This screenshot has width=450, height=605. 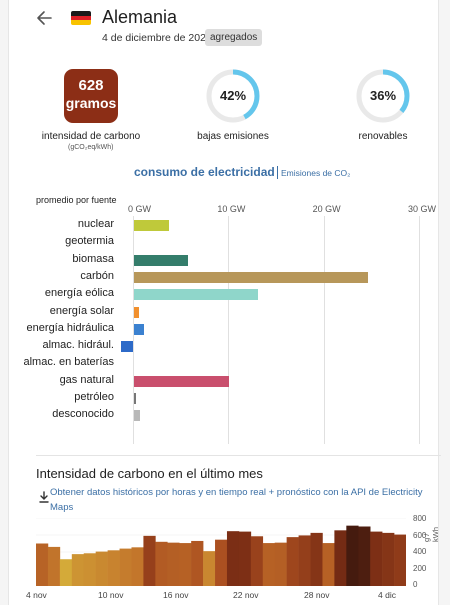 I want to click on renewables-value: 36%, so click(x=383, y=95).